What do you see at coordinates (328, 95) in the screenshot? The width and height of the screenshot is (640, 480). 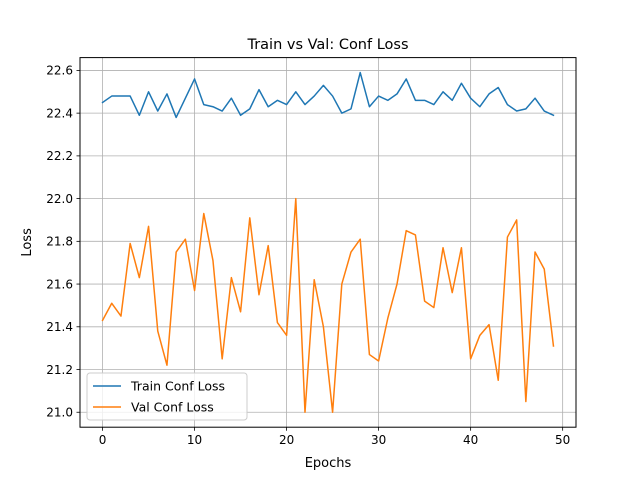 I see `series-line-train` at bounding box center [328, 95].